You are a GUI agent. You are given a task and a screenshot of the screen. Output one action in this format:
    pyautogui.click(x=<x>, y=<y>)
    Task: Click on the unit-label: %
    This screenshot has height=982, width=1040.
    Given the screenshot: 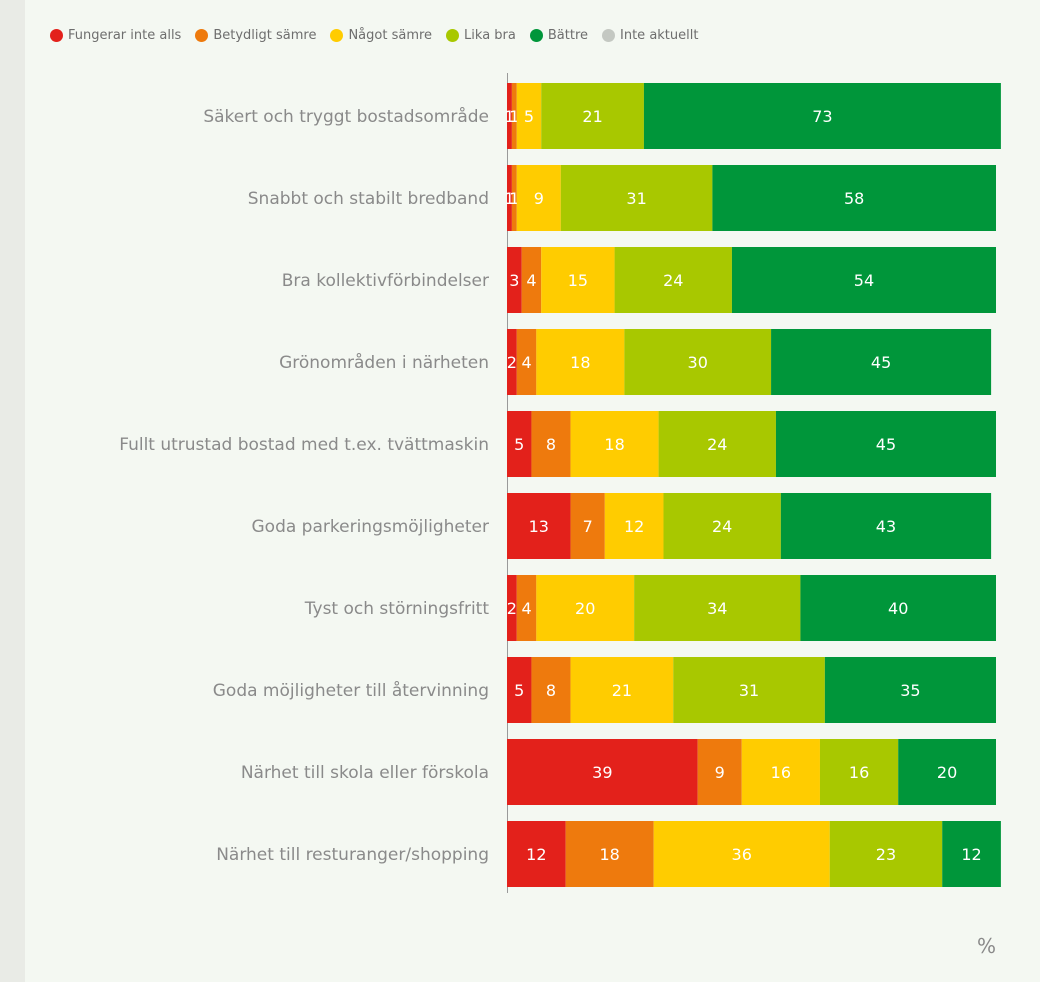 What is the action you would take?
    pyautogui.click(x=986, y=946)
    